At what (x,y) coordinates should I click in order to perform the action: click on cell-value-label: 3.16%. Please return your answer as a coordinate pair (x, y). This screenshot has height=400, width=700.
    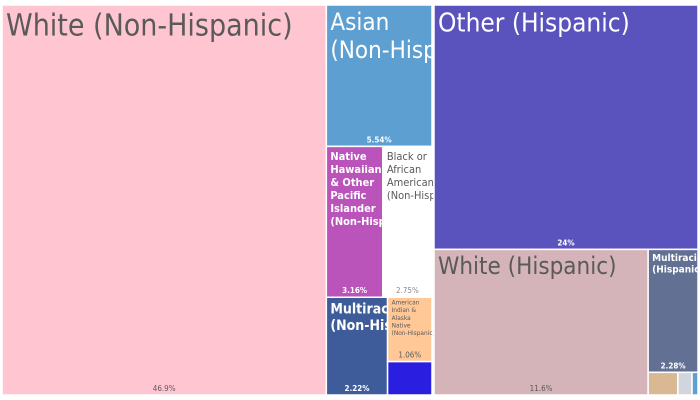
    Looking at the image, I should click on (354, 290).